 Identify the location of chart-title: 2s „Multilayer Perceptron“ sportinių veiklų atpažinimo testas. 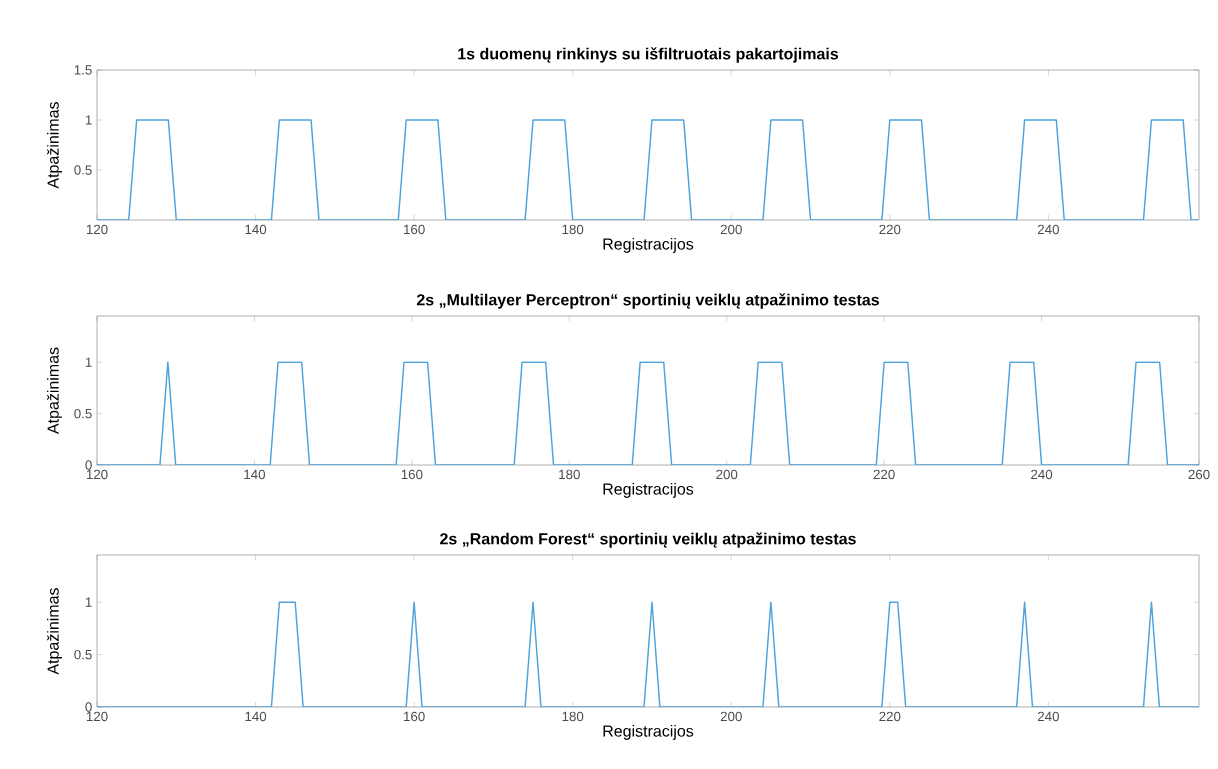
(647, 301).